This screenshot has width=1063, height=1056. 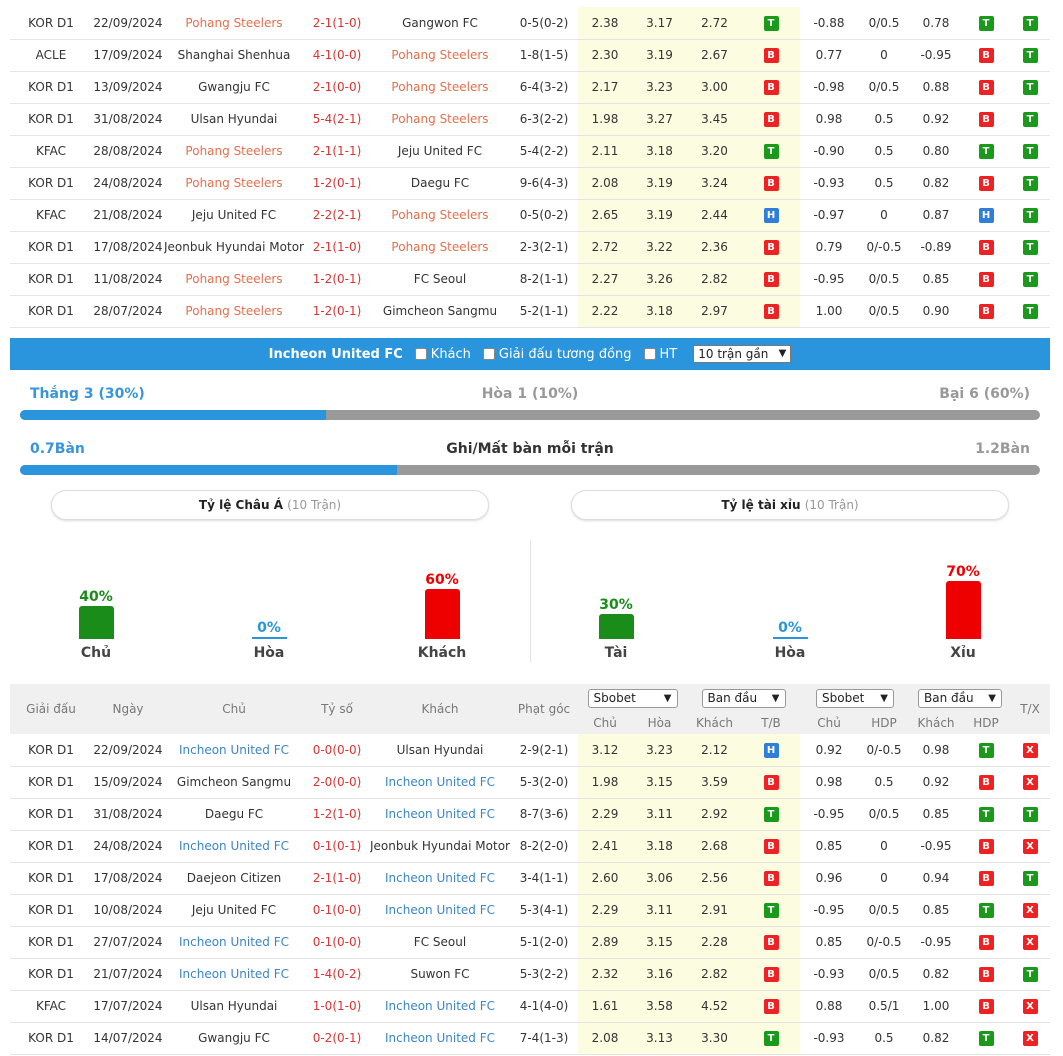 I want to click on odds-result: B, so click(x=771, y=55).